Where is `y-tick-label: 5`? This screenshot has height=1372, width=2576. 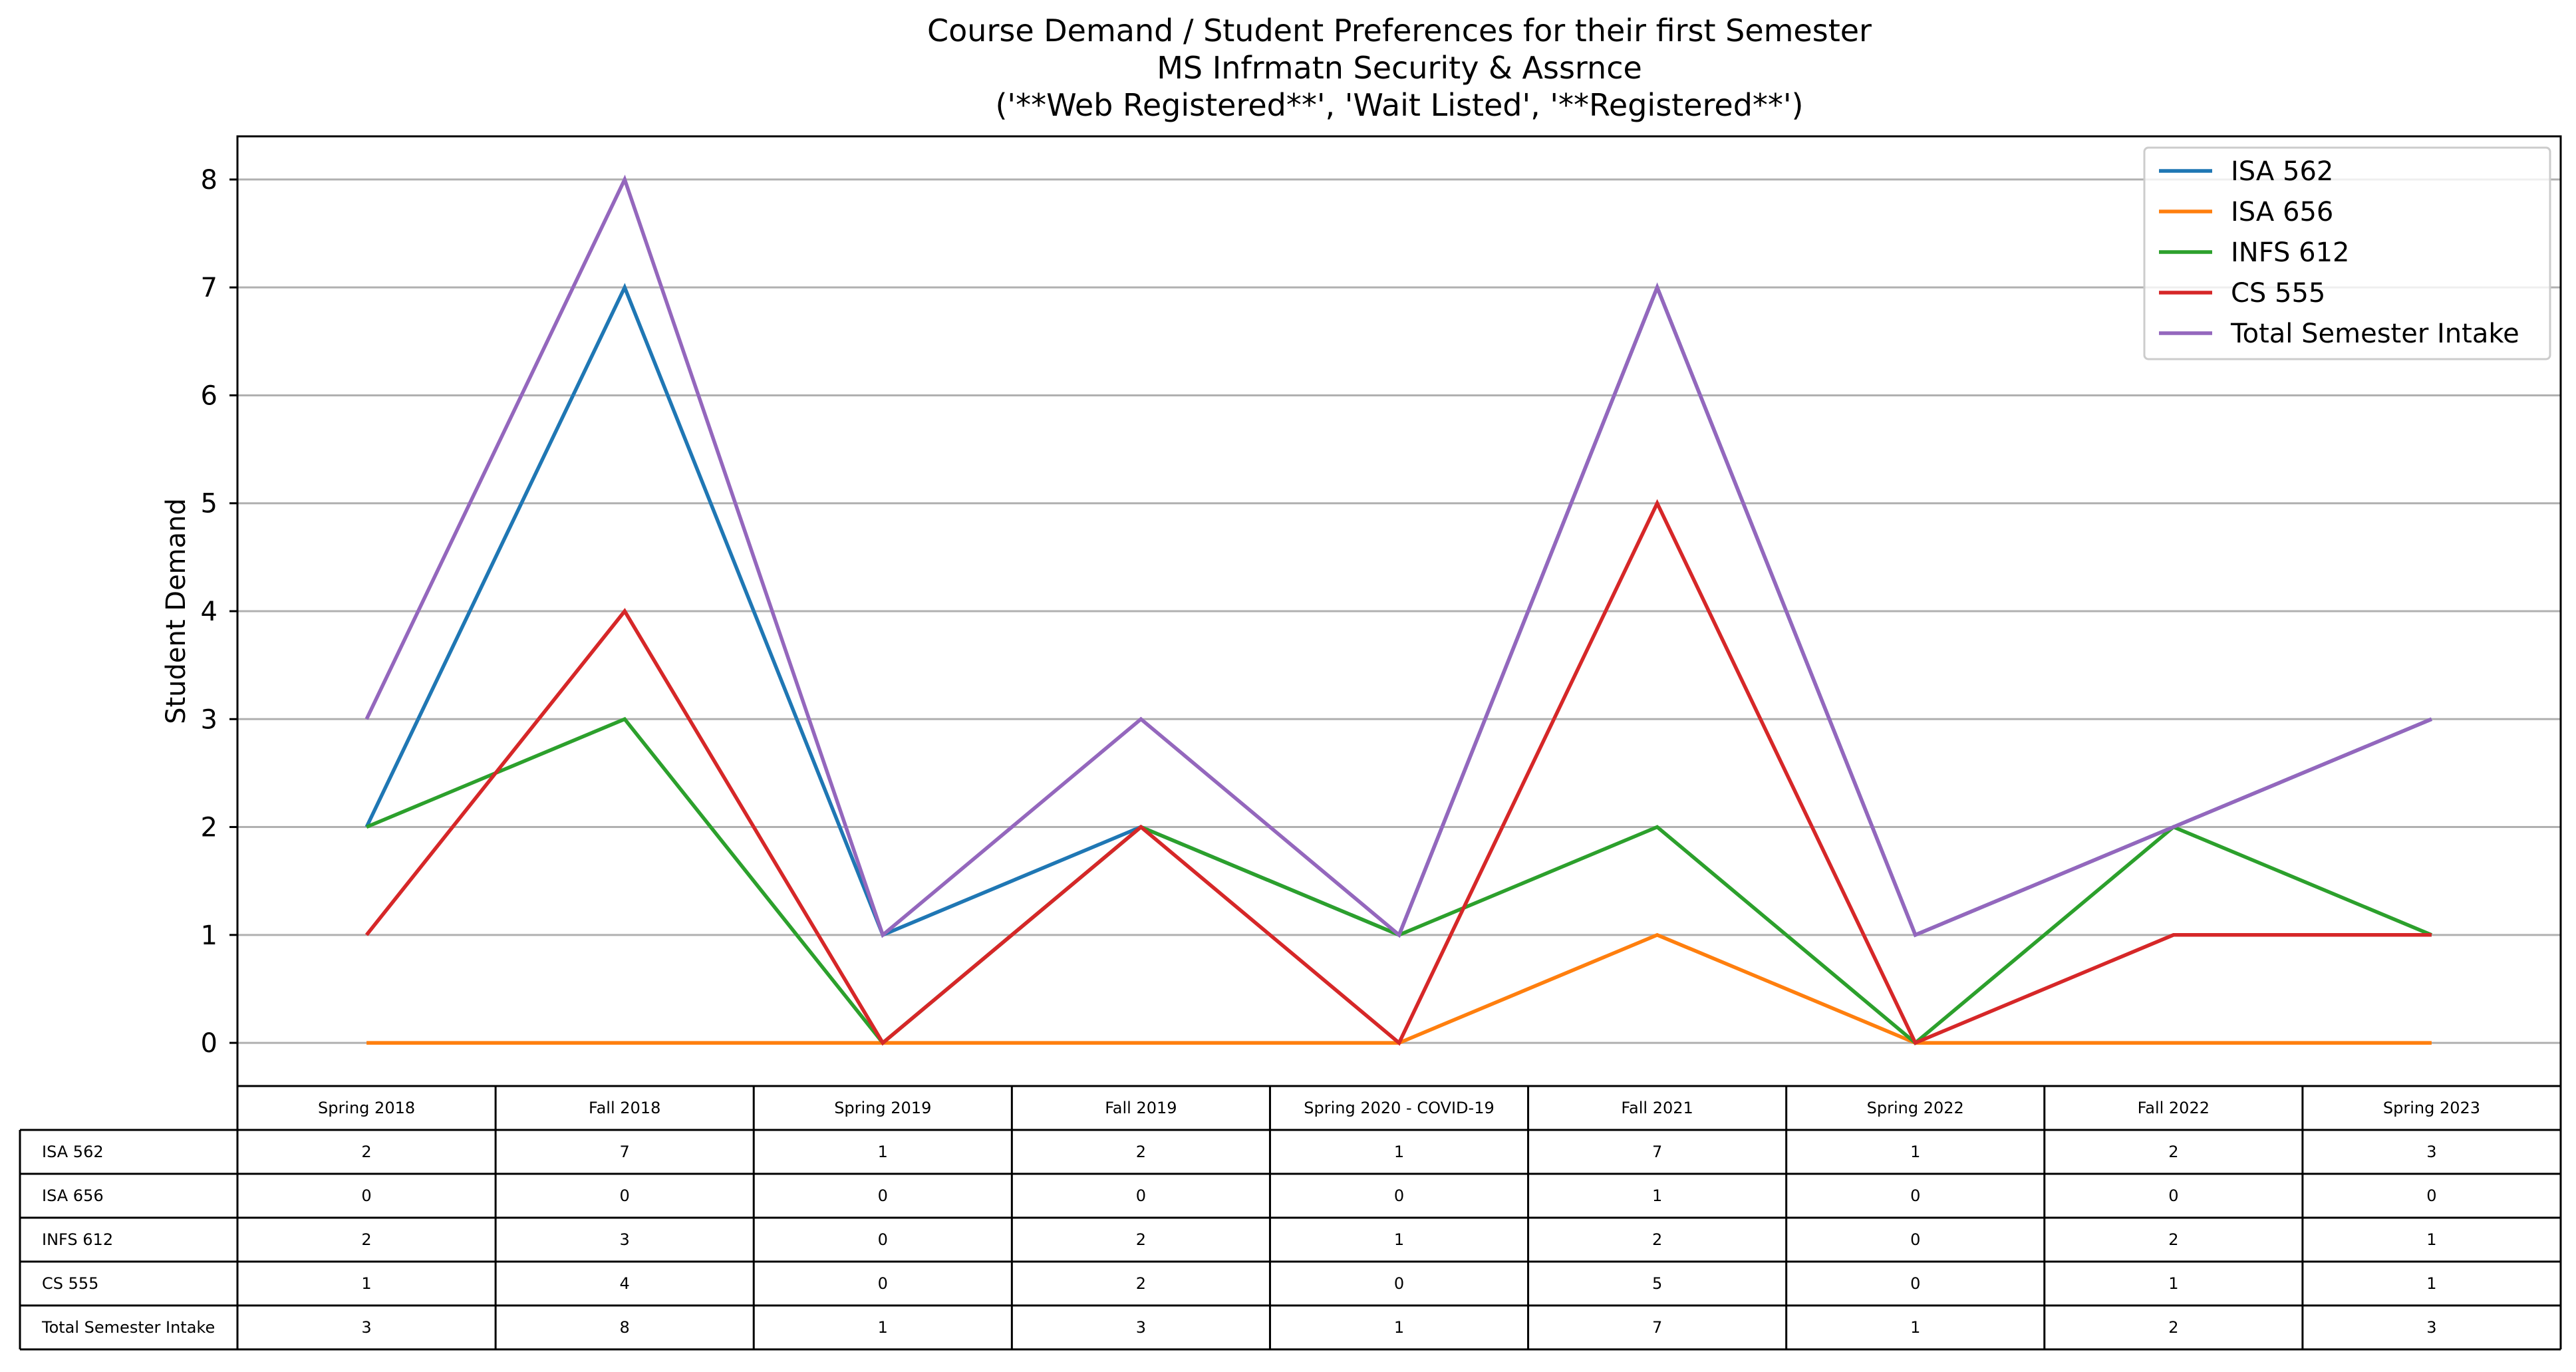 y-tick-label: 5 is located at coordinates (209, 504).